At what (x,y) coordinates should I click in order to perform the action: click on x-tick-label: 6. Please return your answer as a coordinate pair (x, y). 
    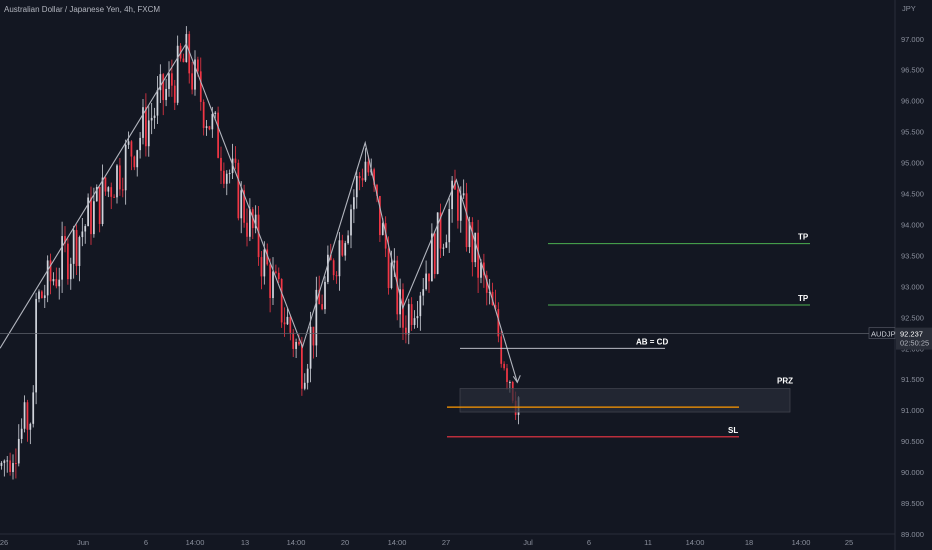
    Looking at the image, I should click on (589, 542).